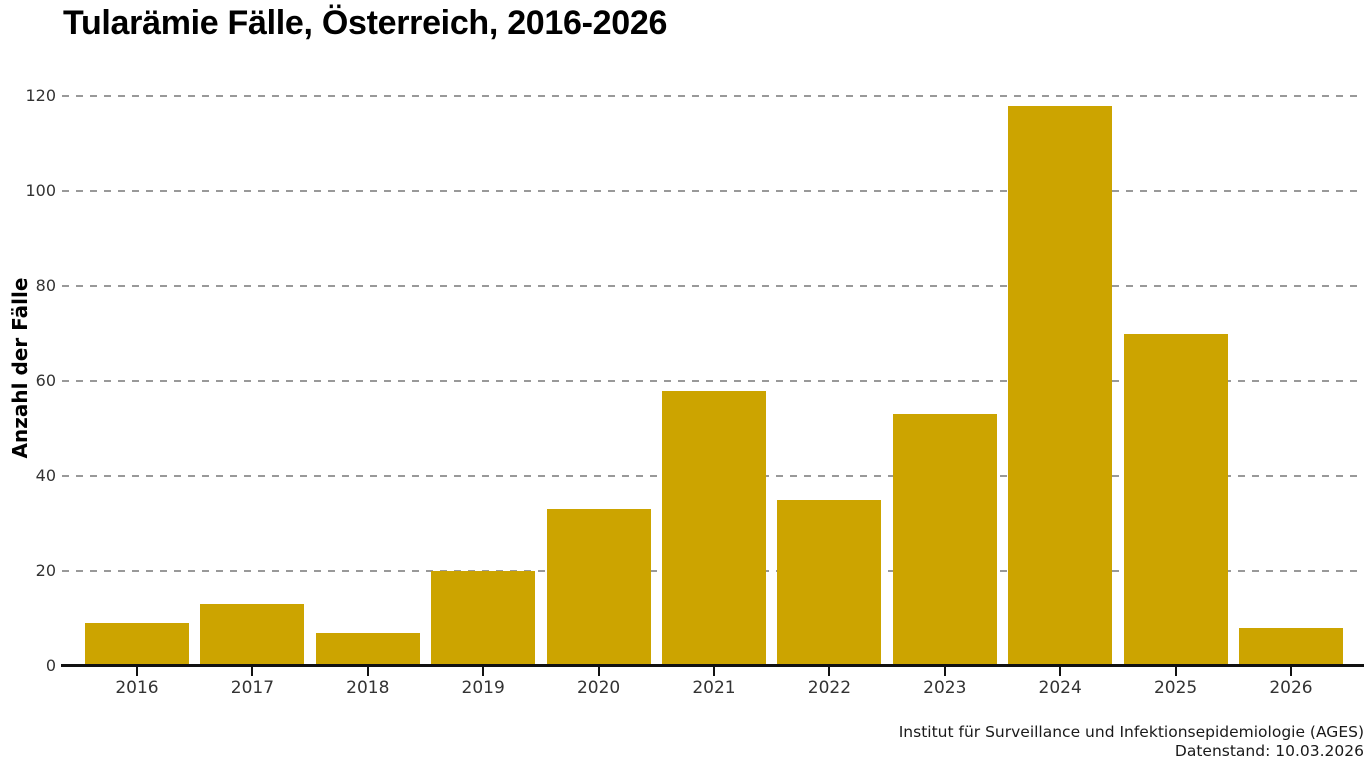 The height and width of the screenshot is (770, 1370). Describe the element at coordinates (1175, 499) in the screenshot. I see `bar-2025` at that location.